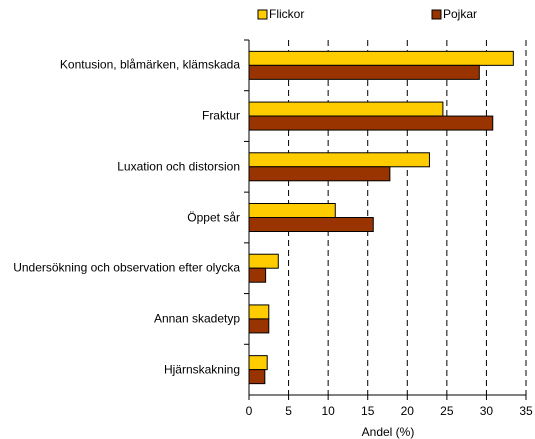 Image resolution: width=535 pixels, height=439 pixels. Describe the element at coordinates (213, 217) in the screenshot. I see `y-tick-label: Öppet sår` at that location.